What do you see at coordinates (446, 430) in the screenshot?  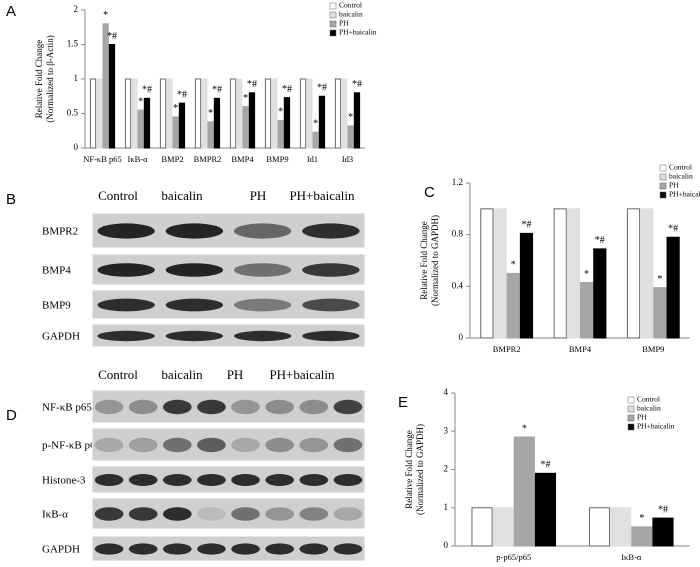 I see `y-tick-label: 3` at bounding box center [446, 430].